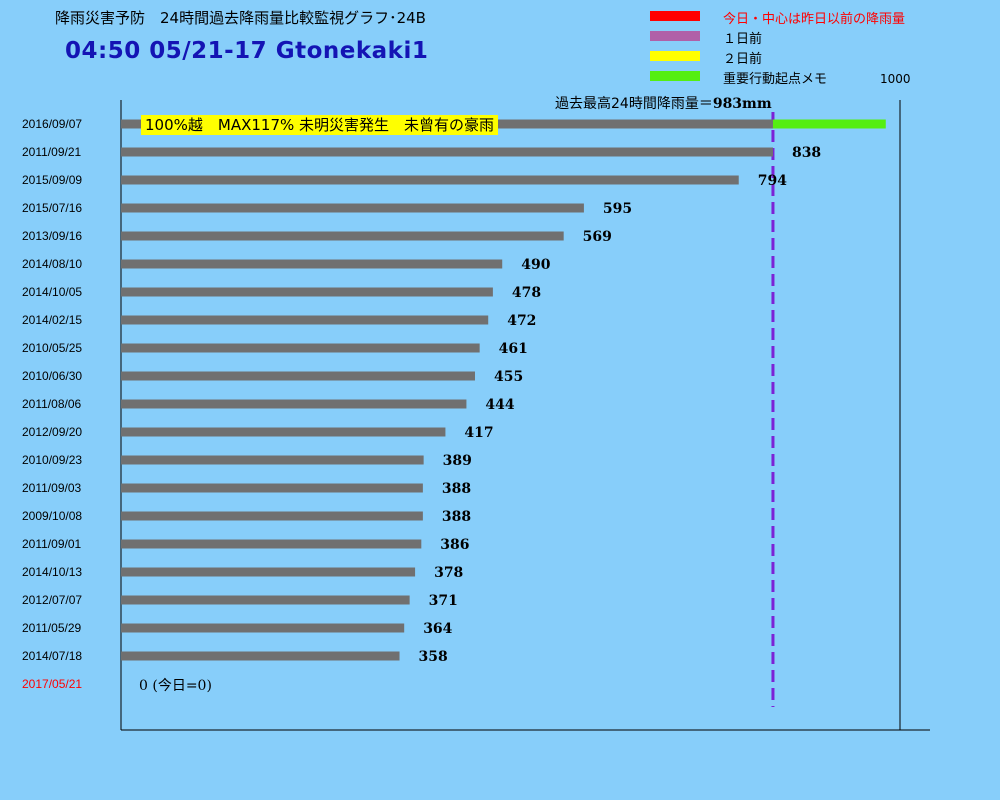 The width and height of the screenshot is (1000, 800). Describe the element at coordinates (478, 433) in the screenshot. I see `value-label: 417` at that location.